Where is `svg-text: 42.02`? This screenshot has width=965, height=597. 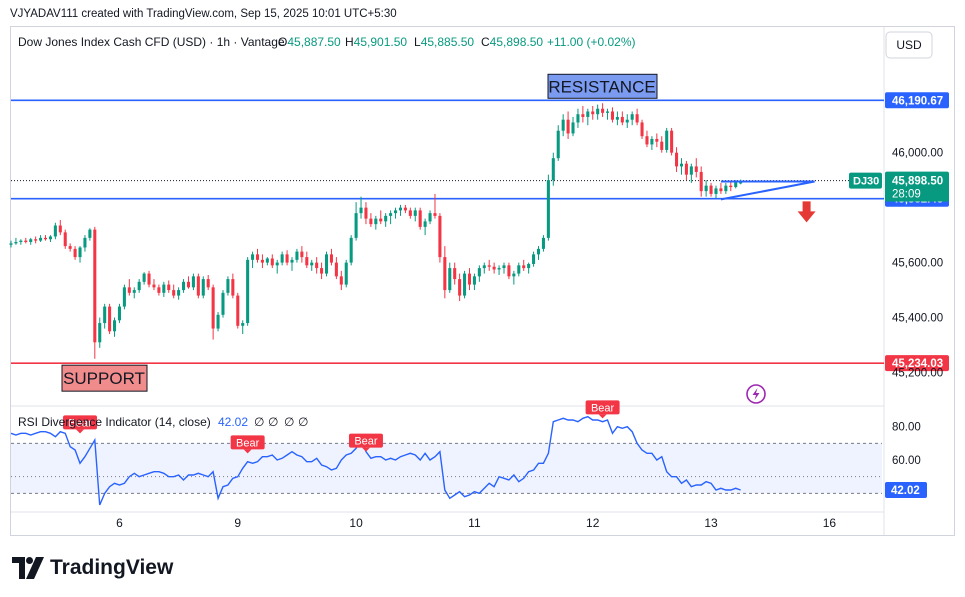 svg-text: 42.02 is located at coordinates (233, 422).